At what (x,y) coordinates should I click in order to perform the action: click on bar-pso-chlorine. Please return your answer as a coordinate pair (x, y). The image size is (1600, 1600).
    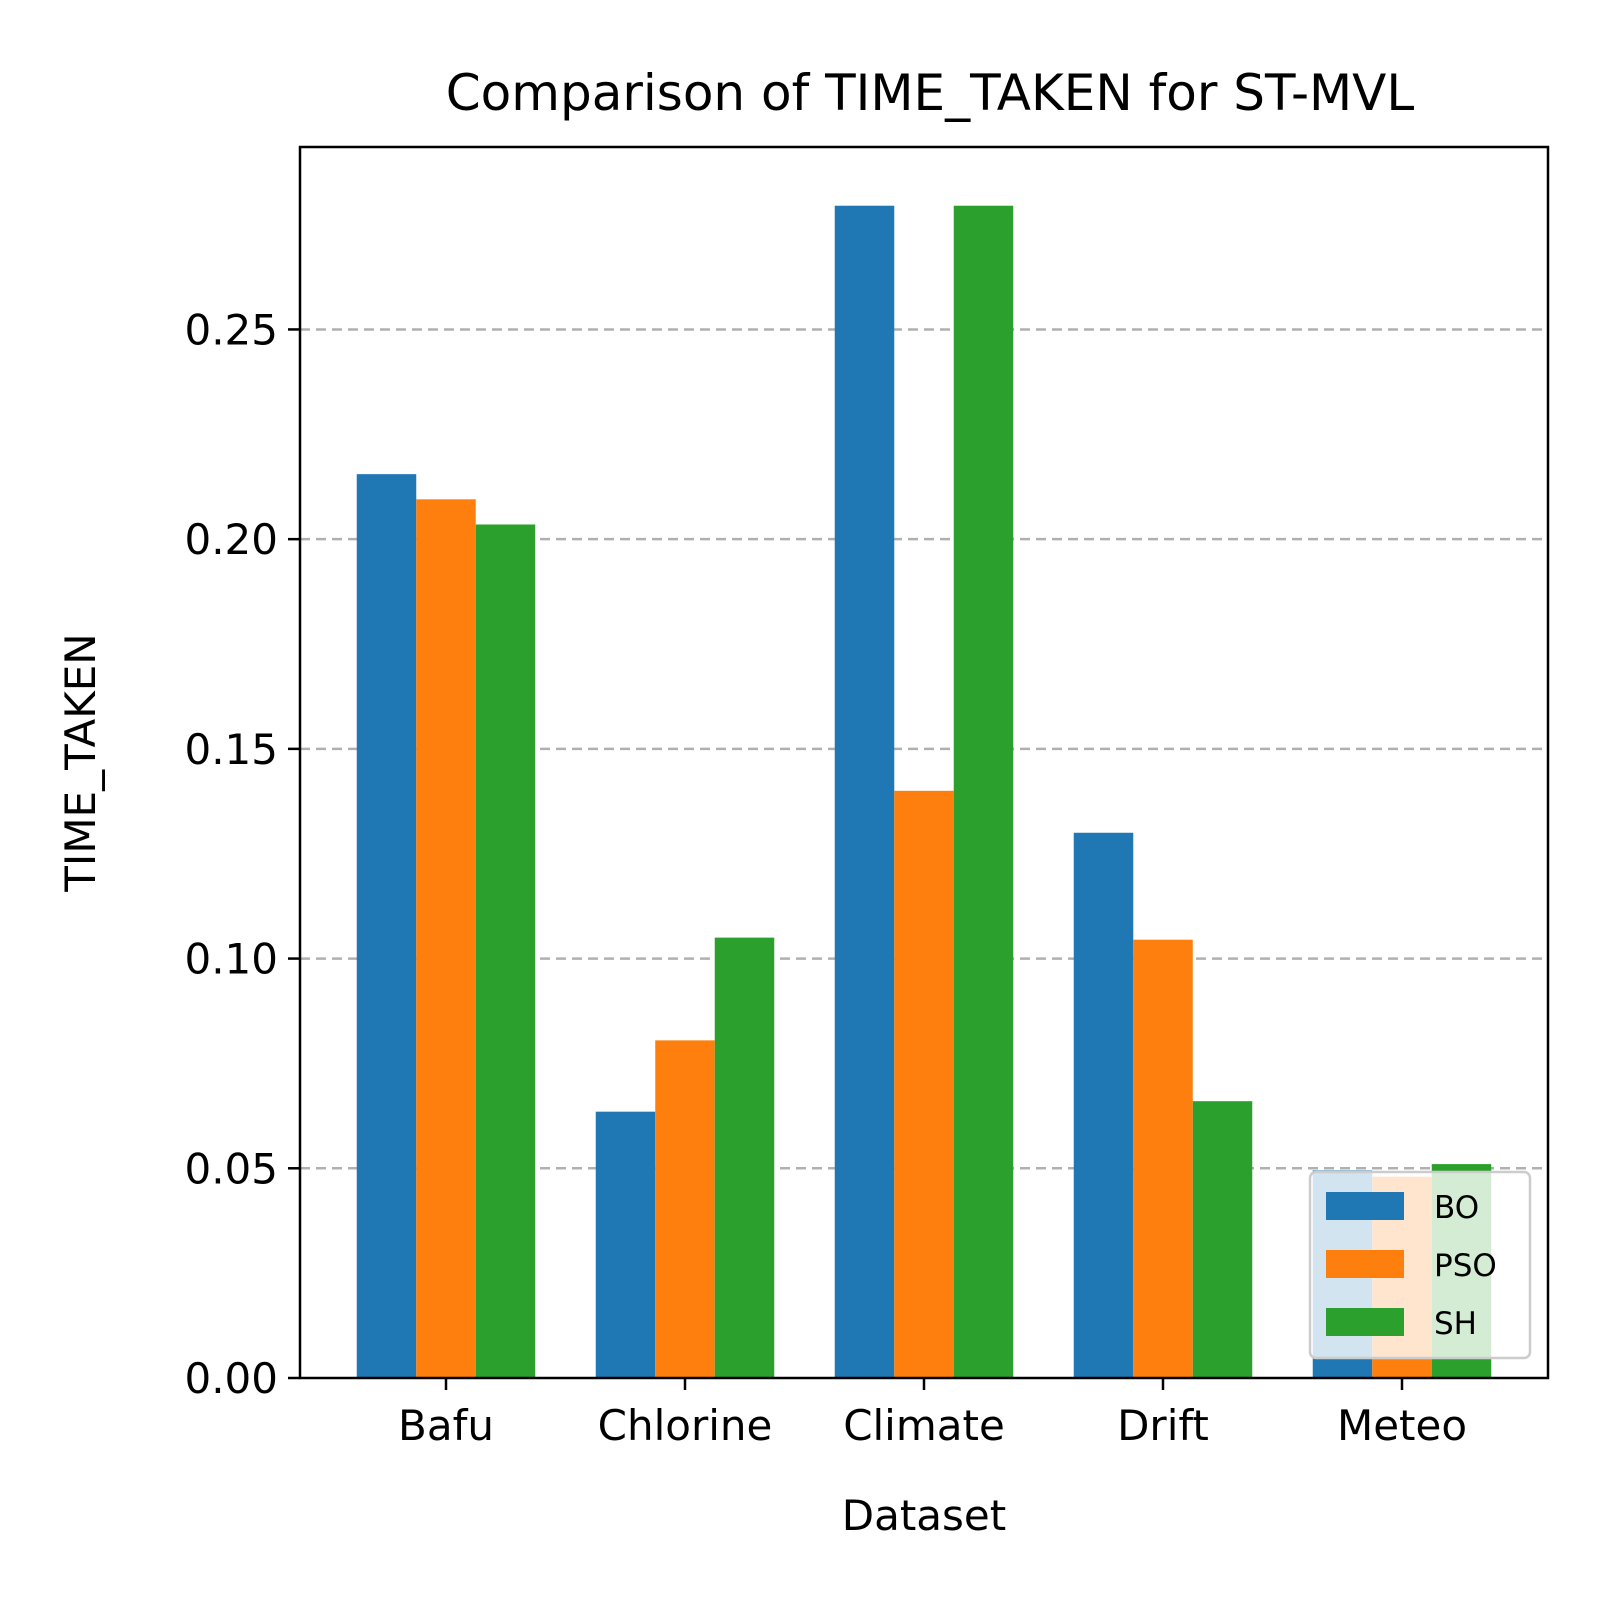
    Looking at the image, I should click on (685, 1209).